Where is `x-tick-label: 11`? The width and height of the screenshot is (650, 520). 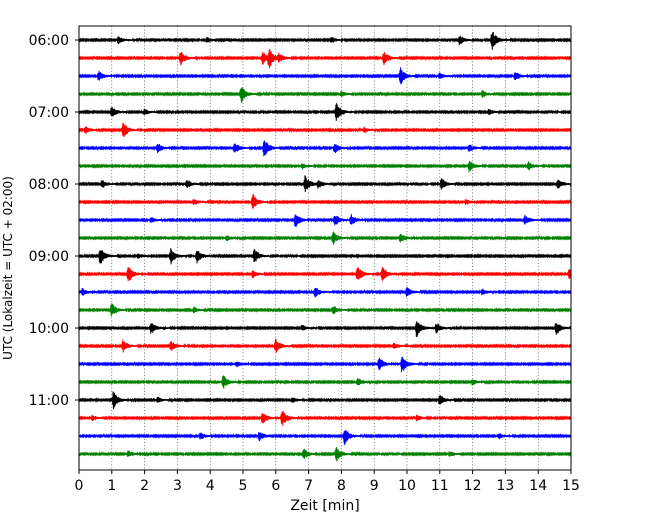 x-tick-label: 11 is located at coordinates (440, 486).